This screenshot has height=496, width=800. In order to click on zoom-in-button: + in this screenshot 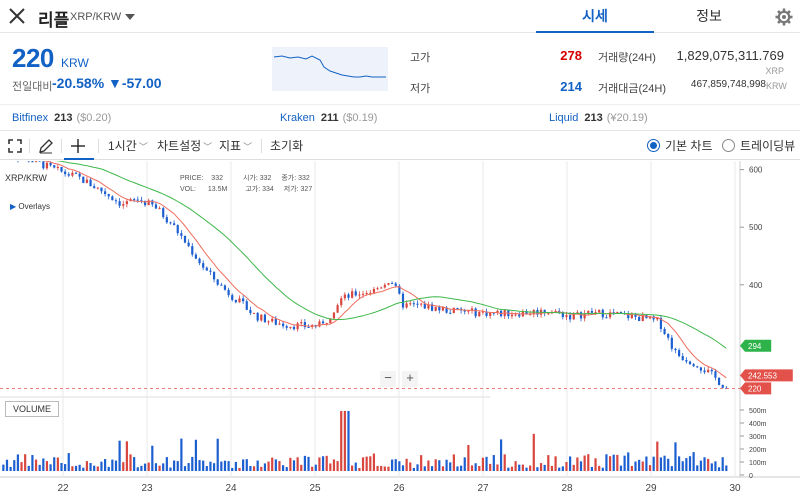, I will do `click(410, 379)`.